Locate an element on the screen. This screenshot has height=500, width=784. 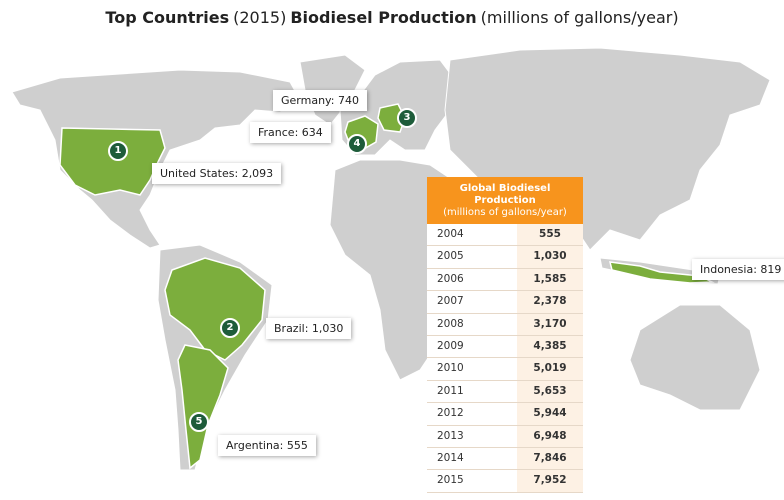
title-part: (2015) is located at coordinates (260, 17).